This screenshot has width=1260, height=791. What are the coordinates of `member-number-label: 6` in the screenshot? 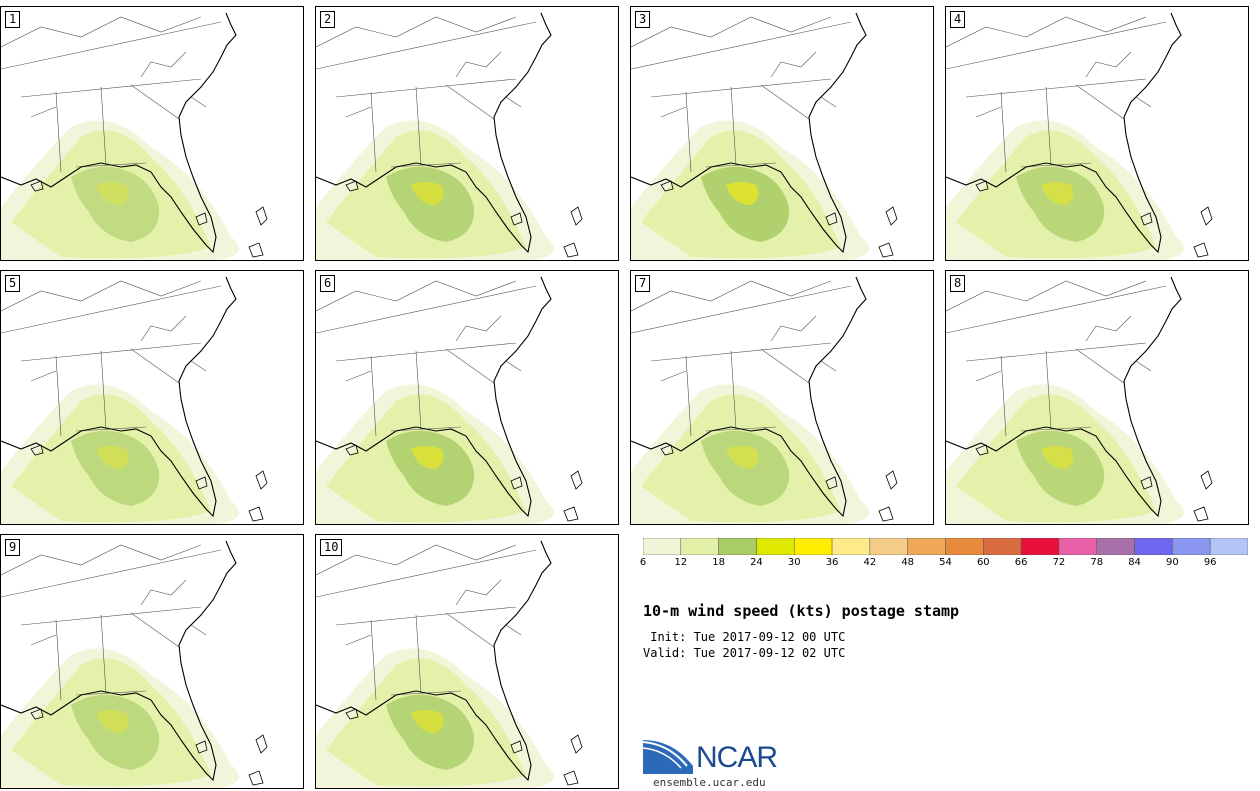 It's located at (328, 283).